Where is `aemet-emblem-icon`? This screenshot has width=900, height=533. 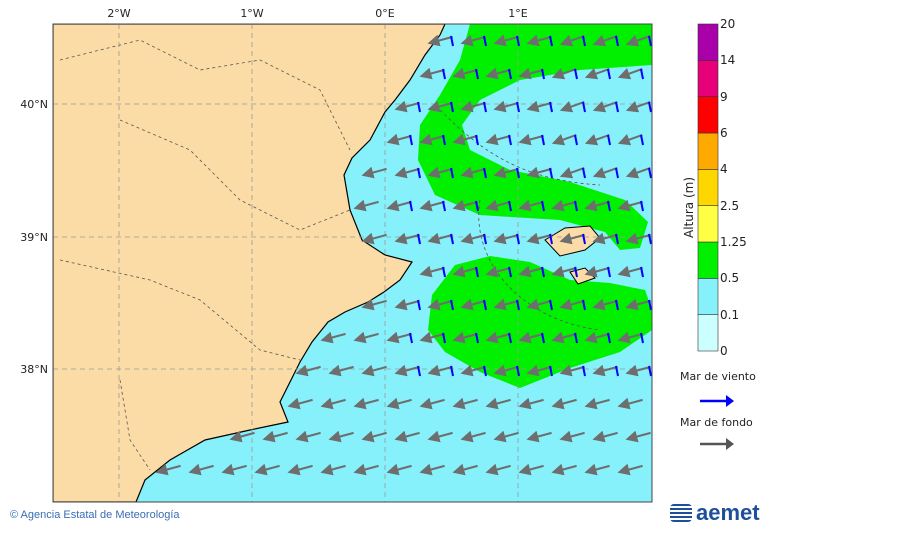
aemet-emblem-icon is located at coordinates (681, 513).